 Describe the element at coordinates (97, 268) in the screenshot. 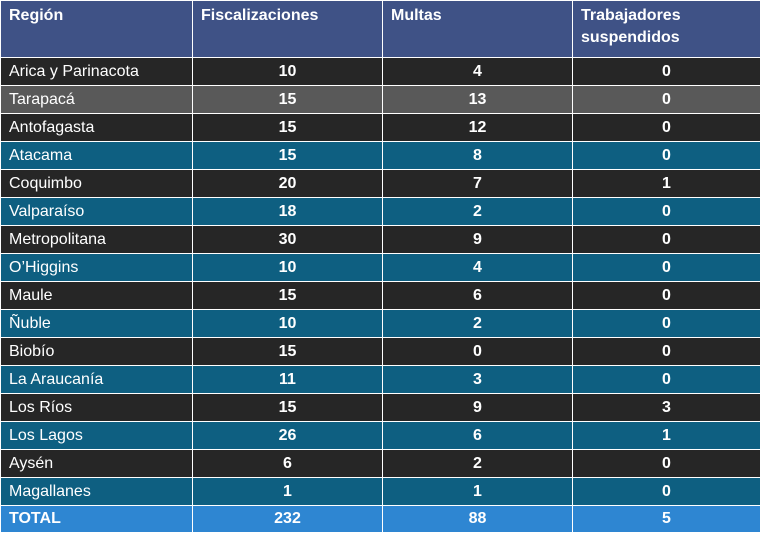

I see `region-cell: O’Higgins` at that location.